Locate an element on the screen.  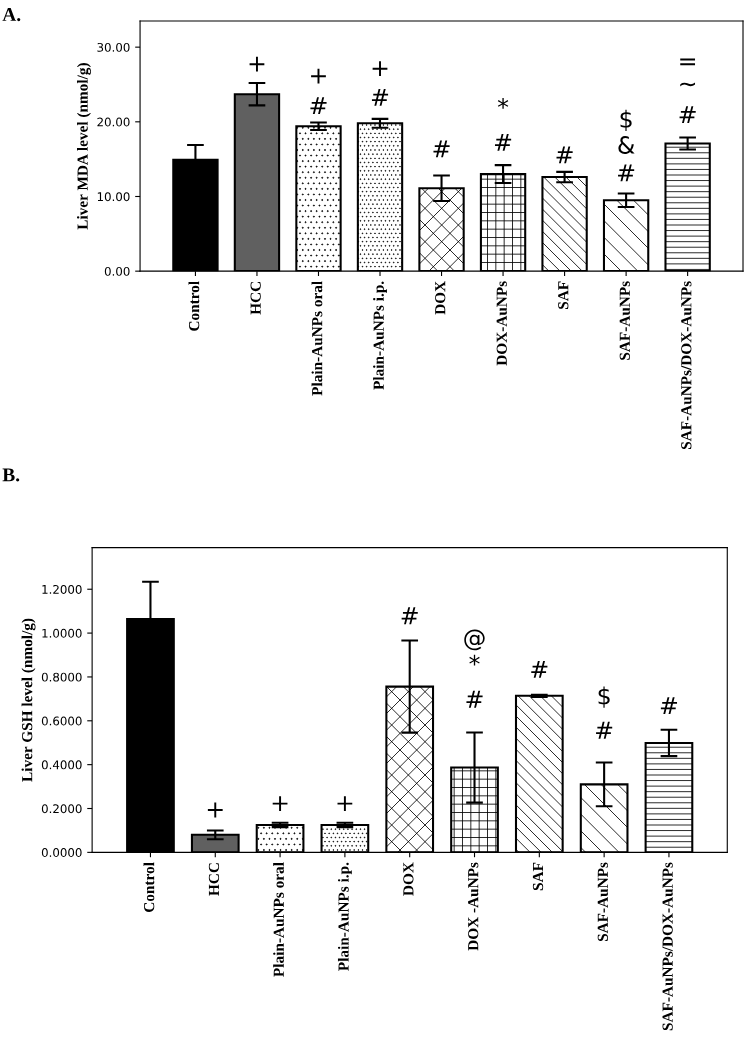
y-tick-label: 0.0000 is located at coordinates (61, 853).